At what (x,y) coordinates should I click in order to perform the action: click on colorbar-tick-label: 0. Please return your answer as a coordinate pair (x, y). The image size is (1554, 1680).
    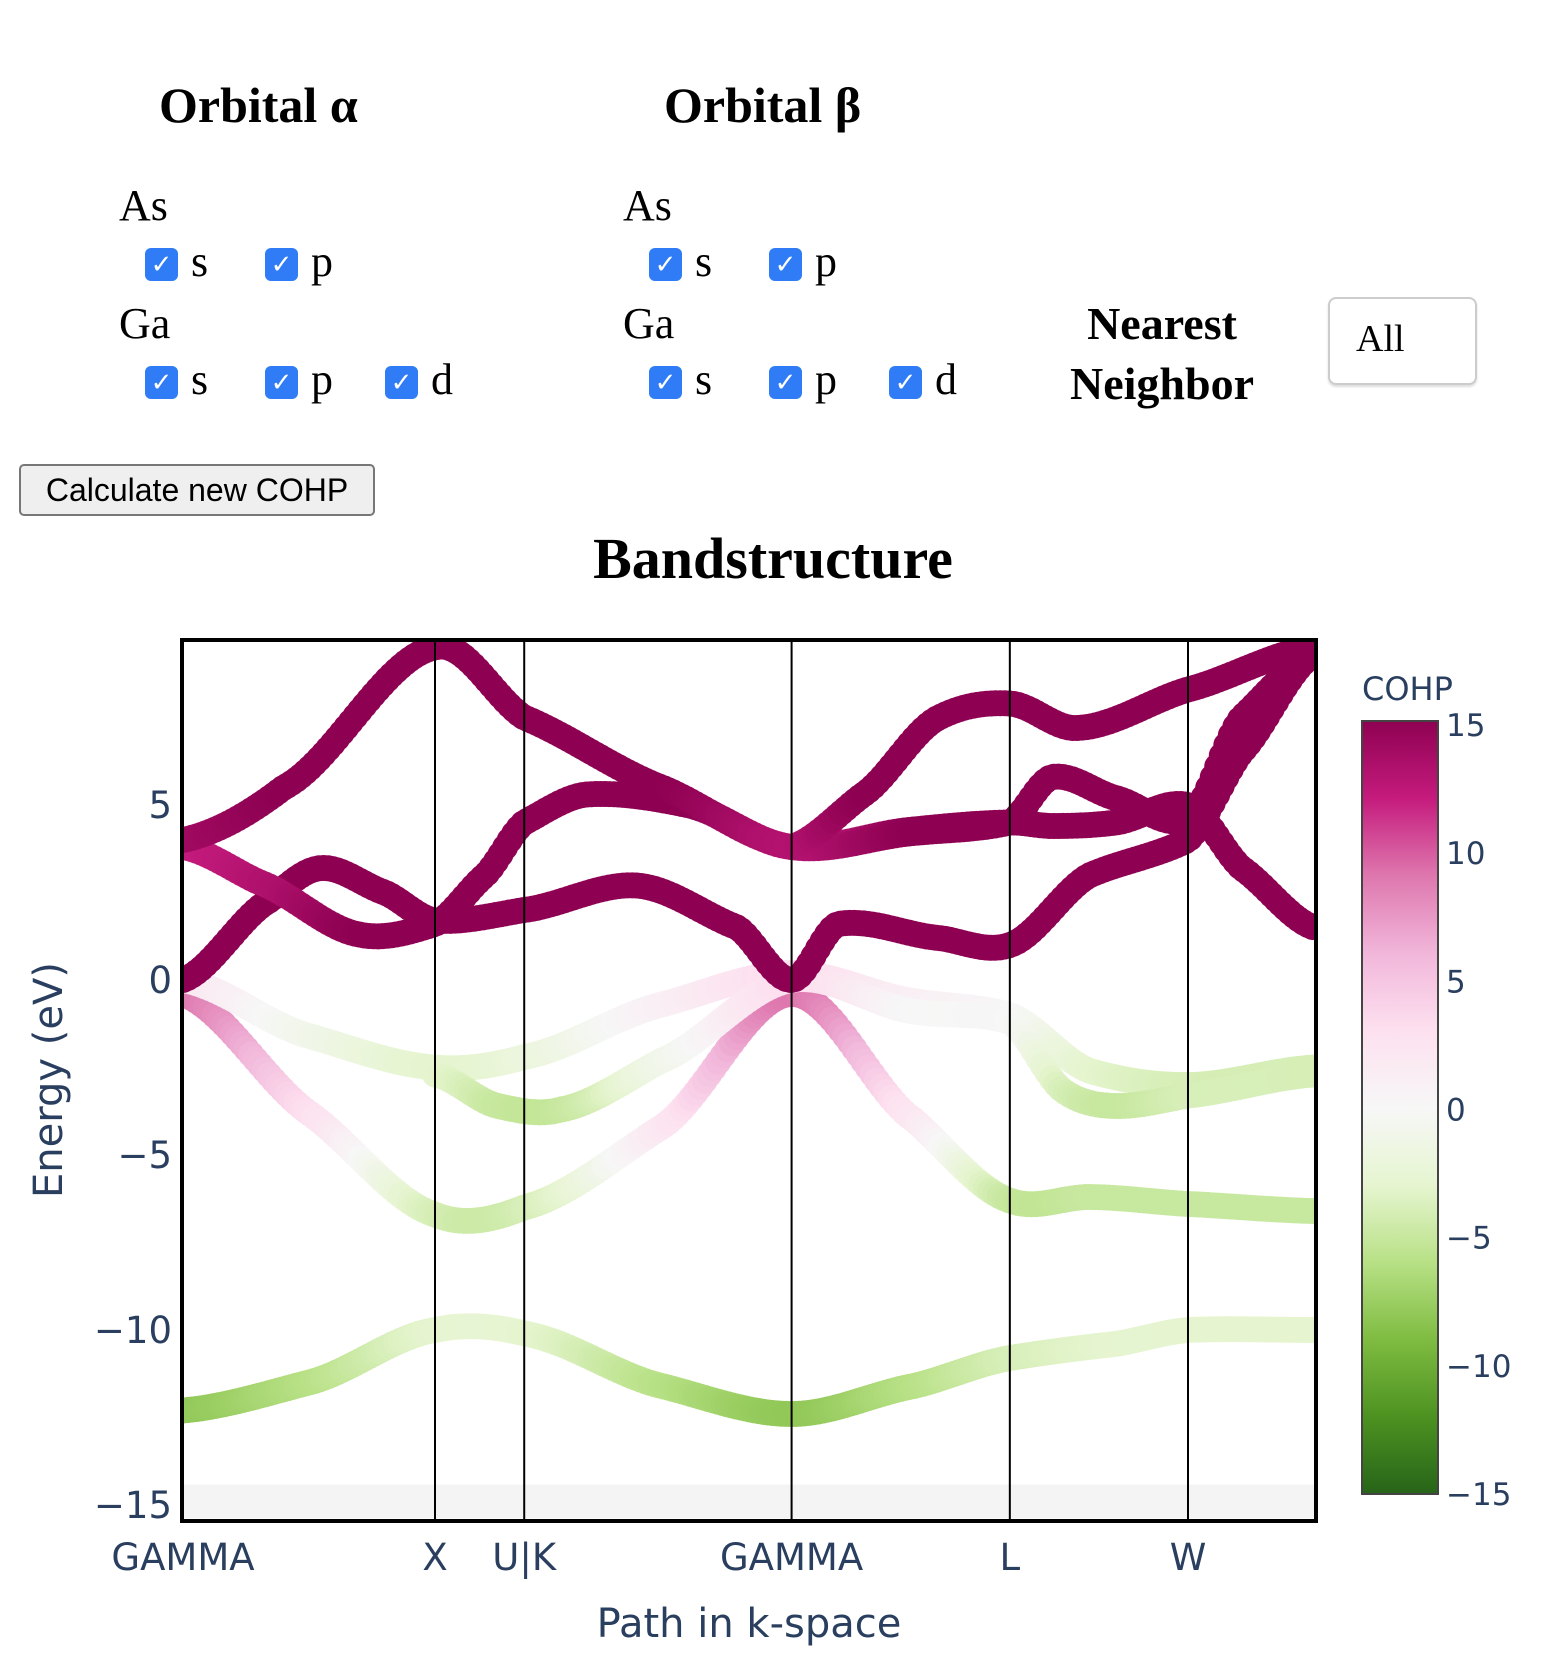
    Looking at the image, I should click on (1456, 1111).